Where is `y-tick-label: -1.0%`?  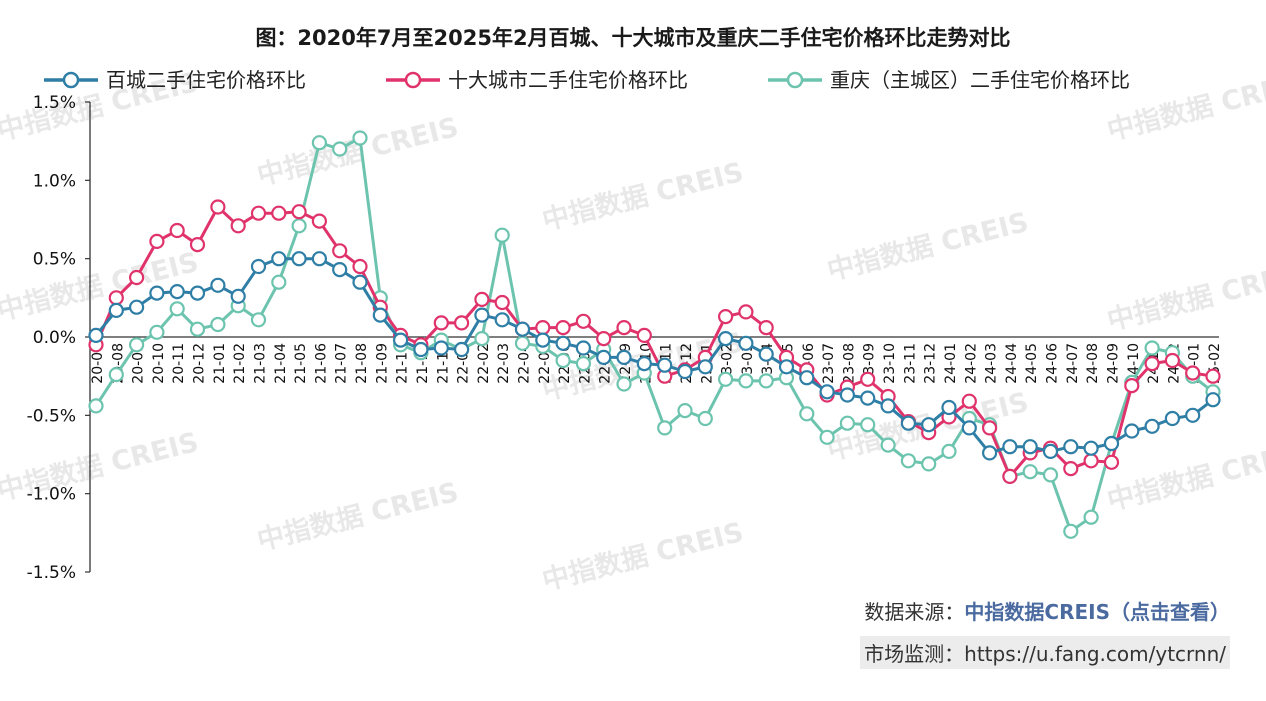
y-tick-label: -1.0% is located at coordinates (51, 495).